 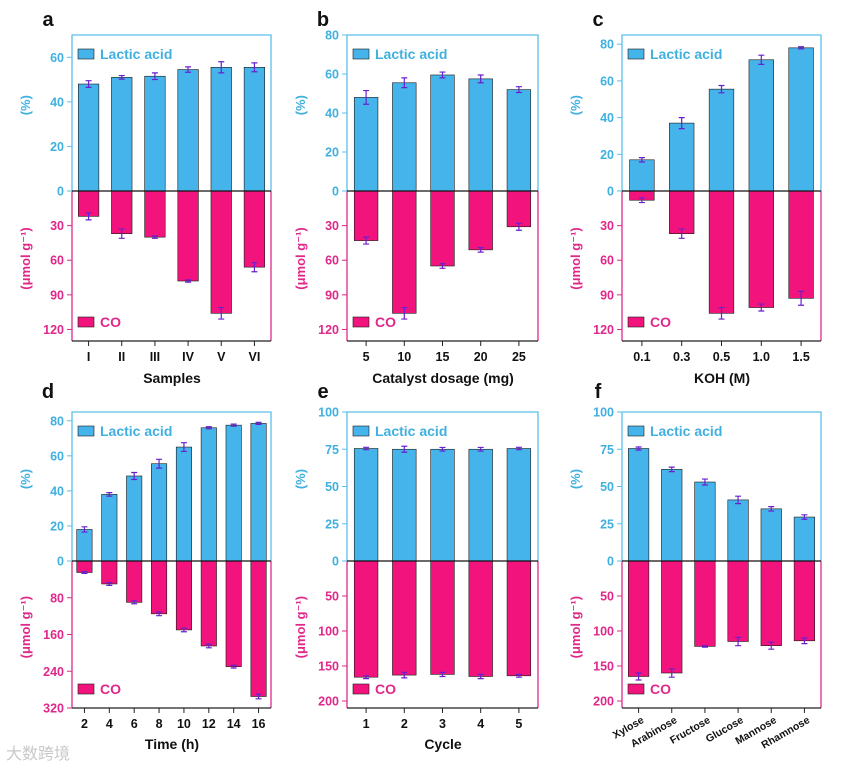 I want to click on frame-bottom-sides, so click(x=721, y=266).